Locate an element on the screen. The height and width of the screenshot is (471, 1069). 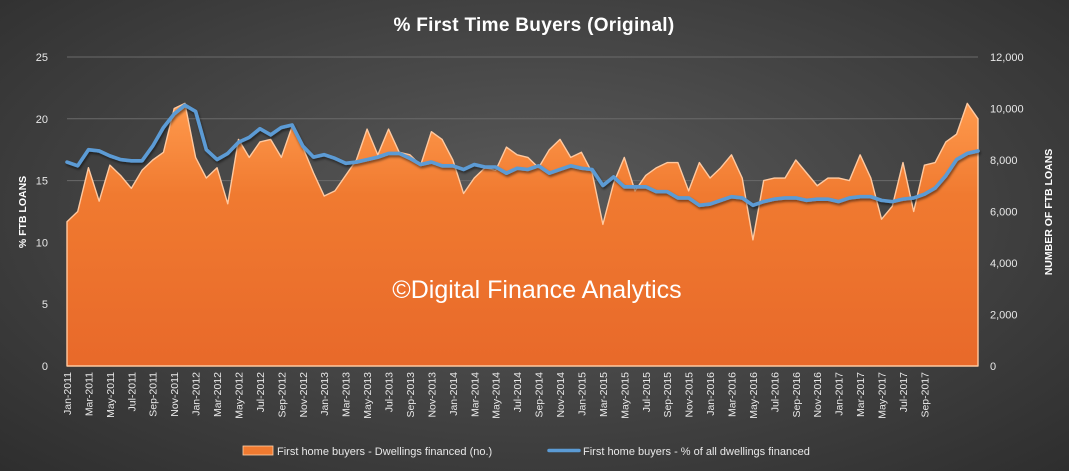
x-axis-tick-label: Jul-2014 is located at coordinates (518, 392).